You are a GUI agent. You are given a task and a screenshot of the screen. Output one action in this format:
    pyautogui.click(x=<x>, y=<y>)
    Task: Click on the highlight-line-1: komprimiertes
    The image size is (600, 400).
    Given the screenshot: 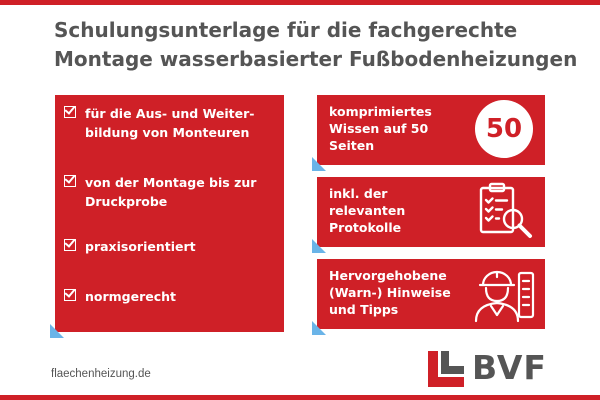 What is the action you would take?
    pyautogui.click(x=380, y=111)
    